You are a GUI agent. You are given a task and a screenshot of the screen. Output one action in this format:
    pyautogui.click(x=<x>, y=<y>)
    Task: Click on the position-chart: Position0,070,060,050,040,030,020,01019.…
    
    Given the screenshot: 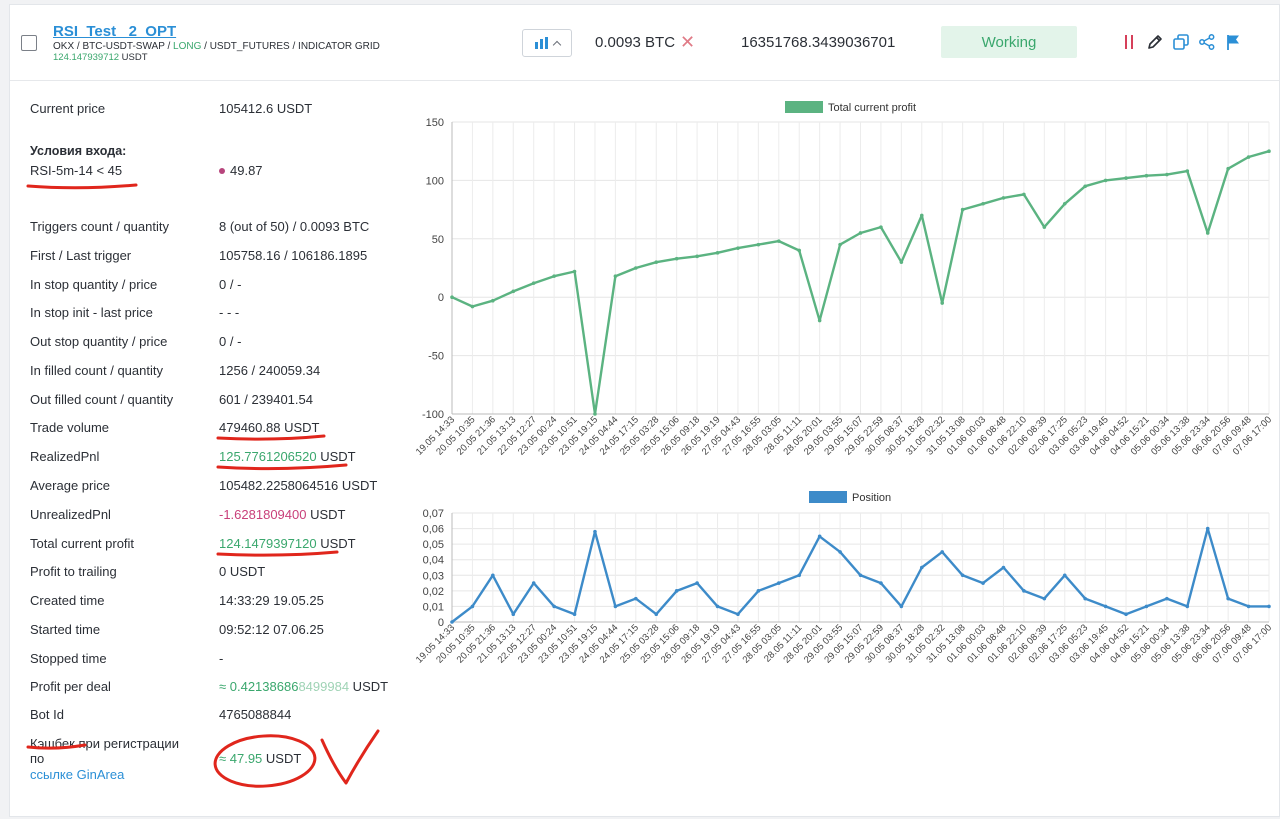 What is the action you would take?
    pyautogui.click(x=844, y=578)
    